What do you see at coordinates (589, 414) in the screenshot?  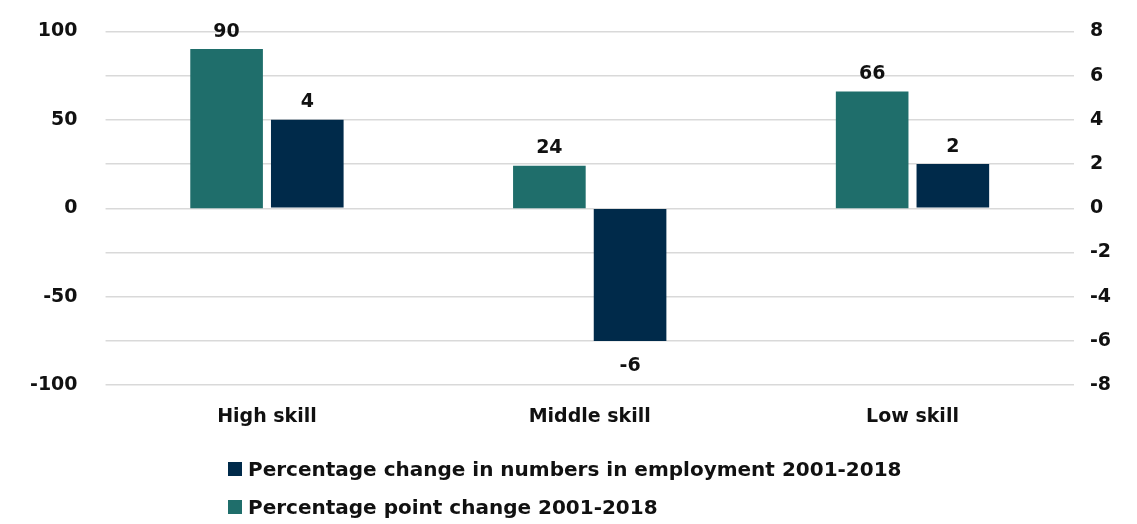 I see `x-tick-label: Middle skill` at bounding box center [589, 414].